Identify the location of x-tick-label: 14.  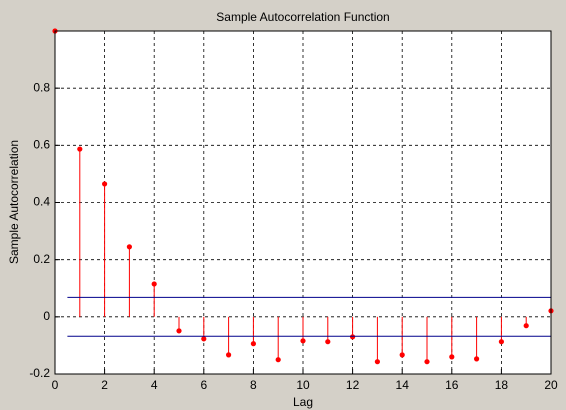
(403, 385).